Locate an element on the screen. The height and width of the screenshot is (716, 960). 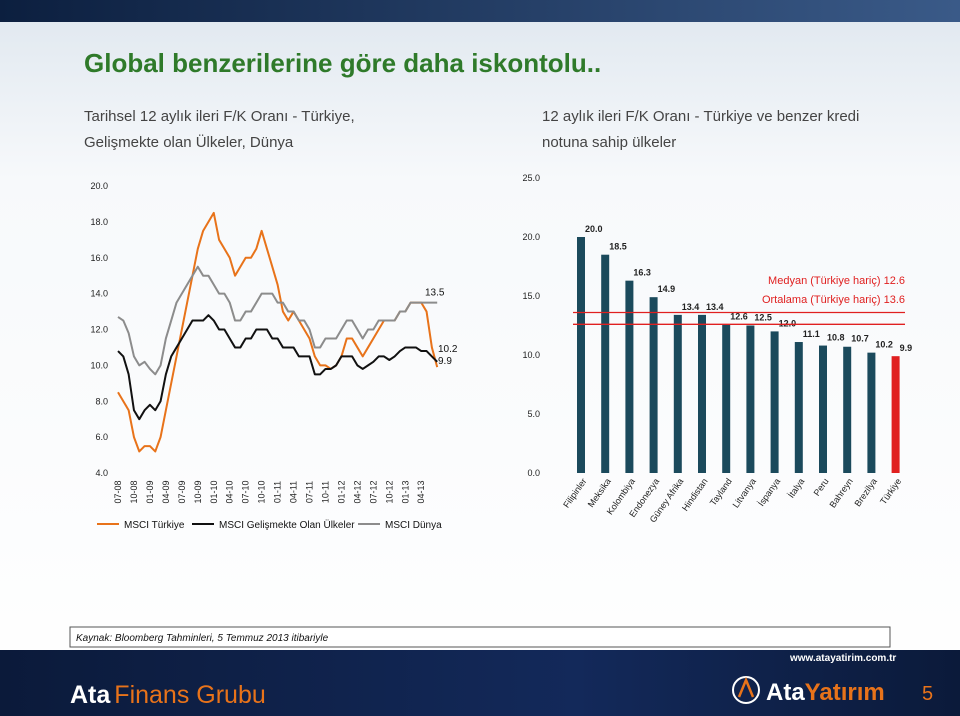
x-tick-label: 04-12 is located at coordinates (357, 491).